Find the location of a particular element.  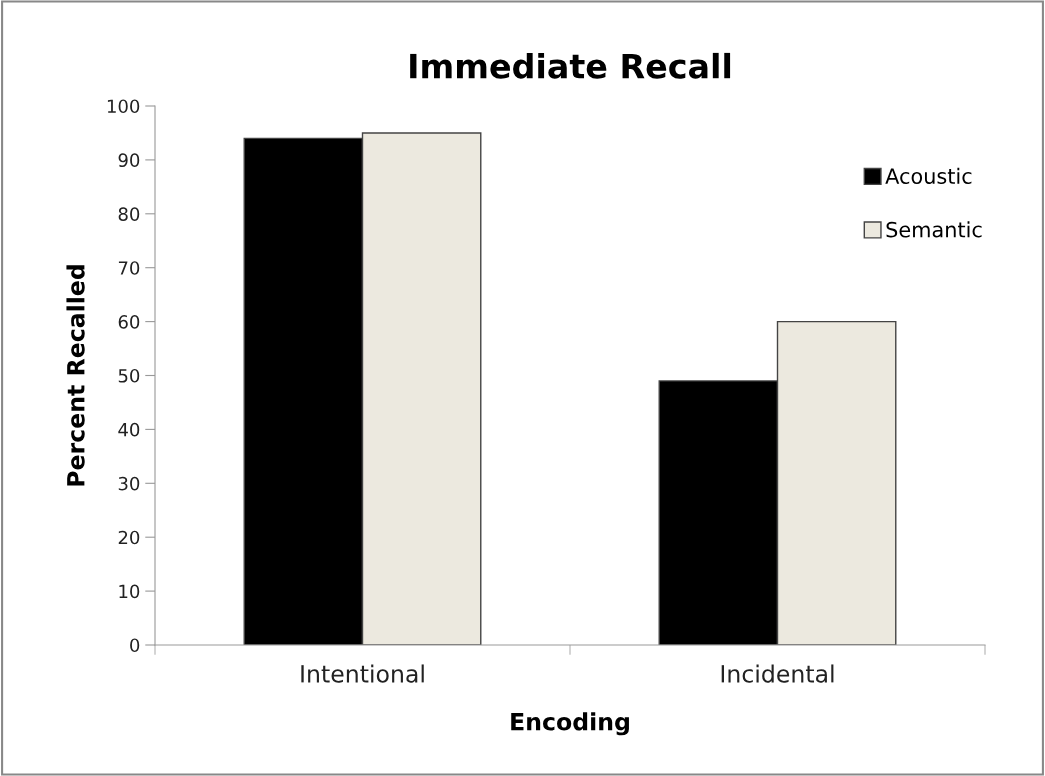

x-axis-title: Encoding is located at coordinates (570, 724).